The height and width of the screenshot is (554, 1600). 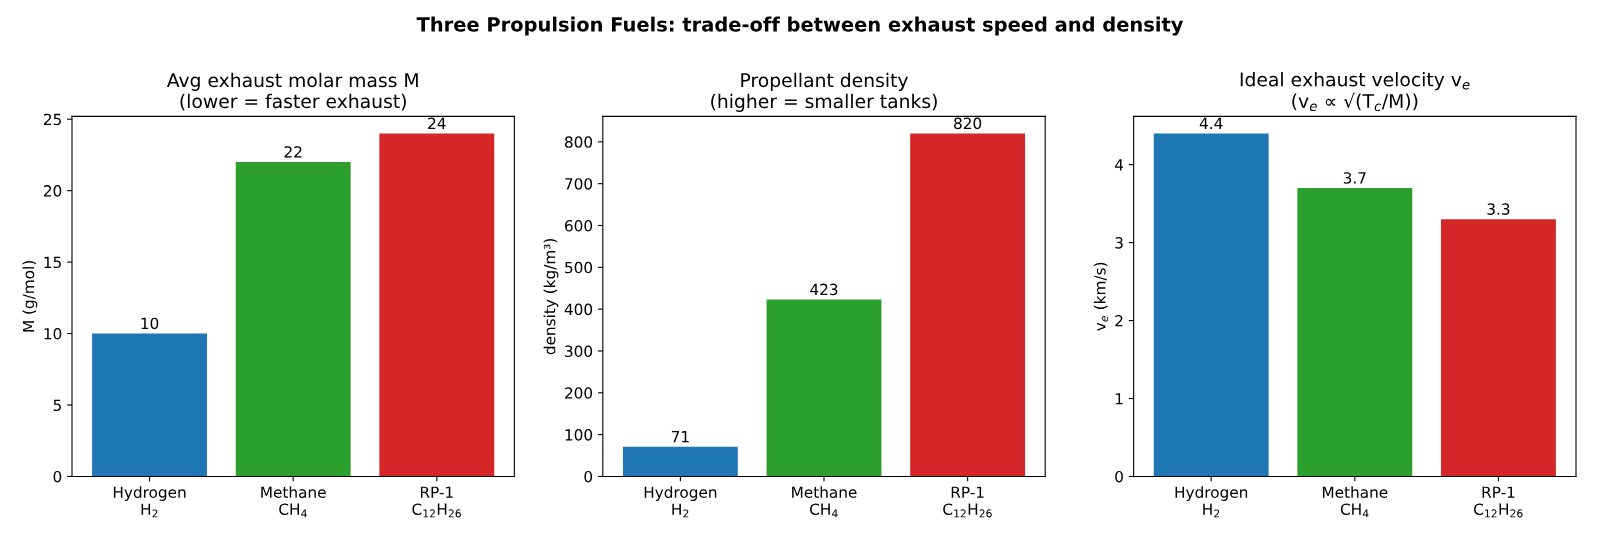 I want to click on chart-title: Propellant density (higher = smaller tanks), so click(x=824, y=92).